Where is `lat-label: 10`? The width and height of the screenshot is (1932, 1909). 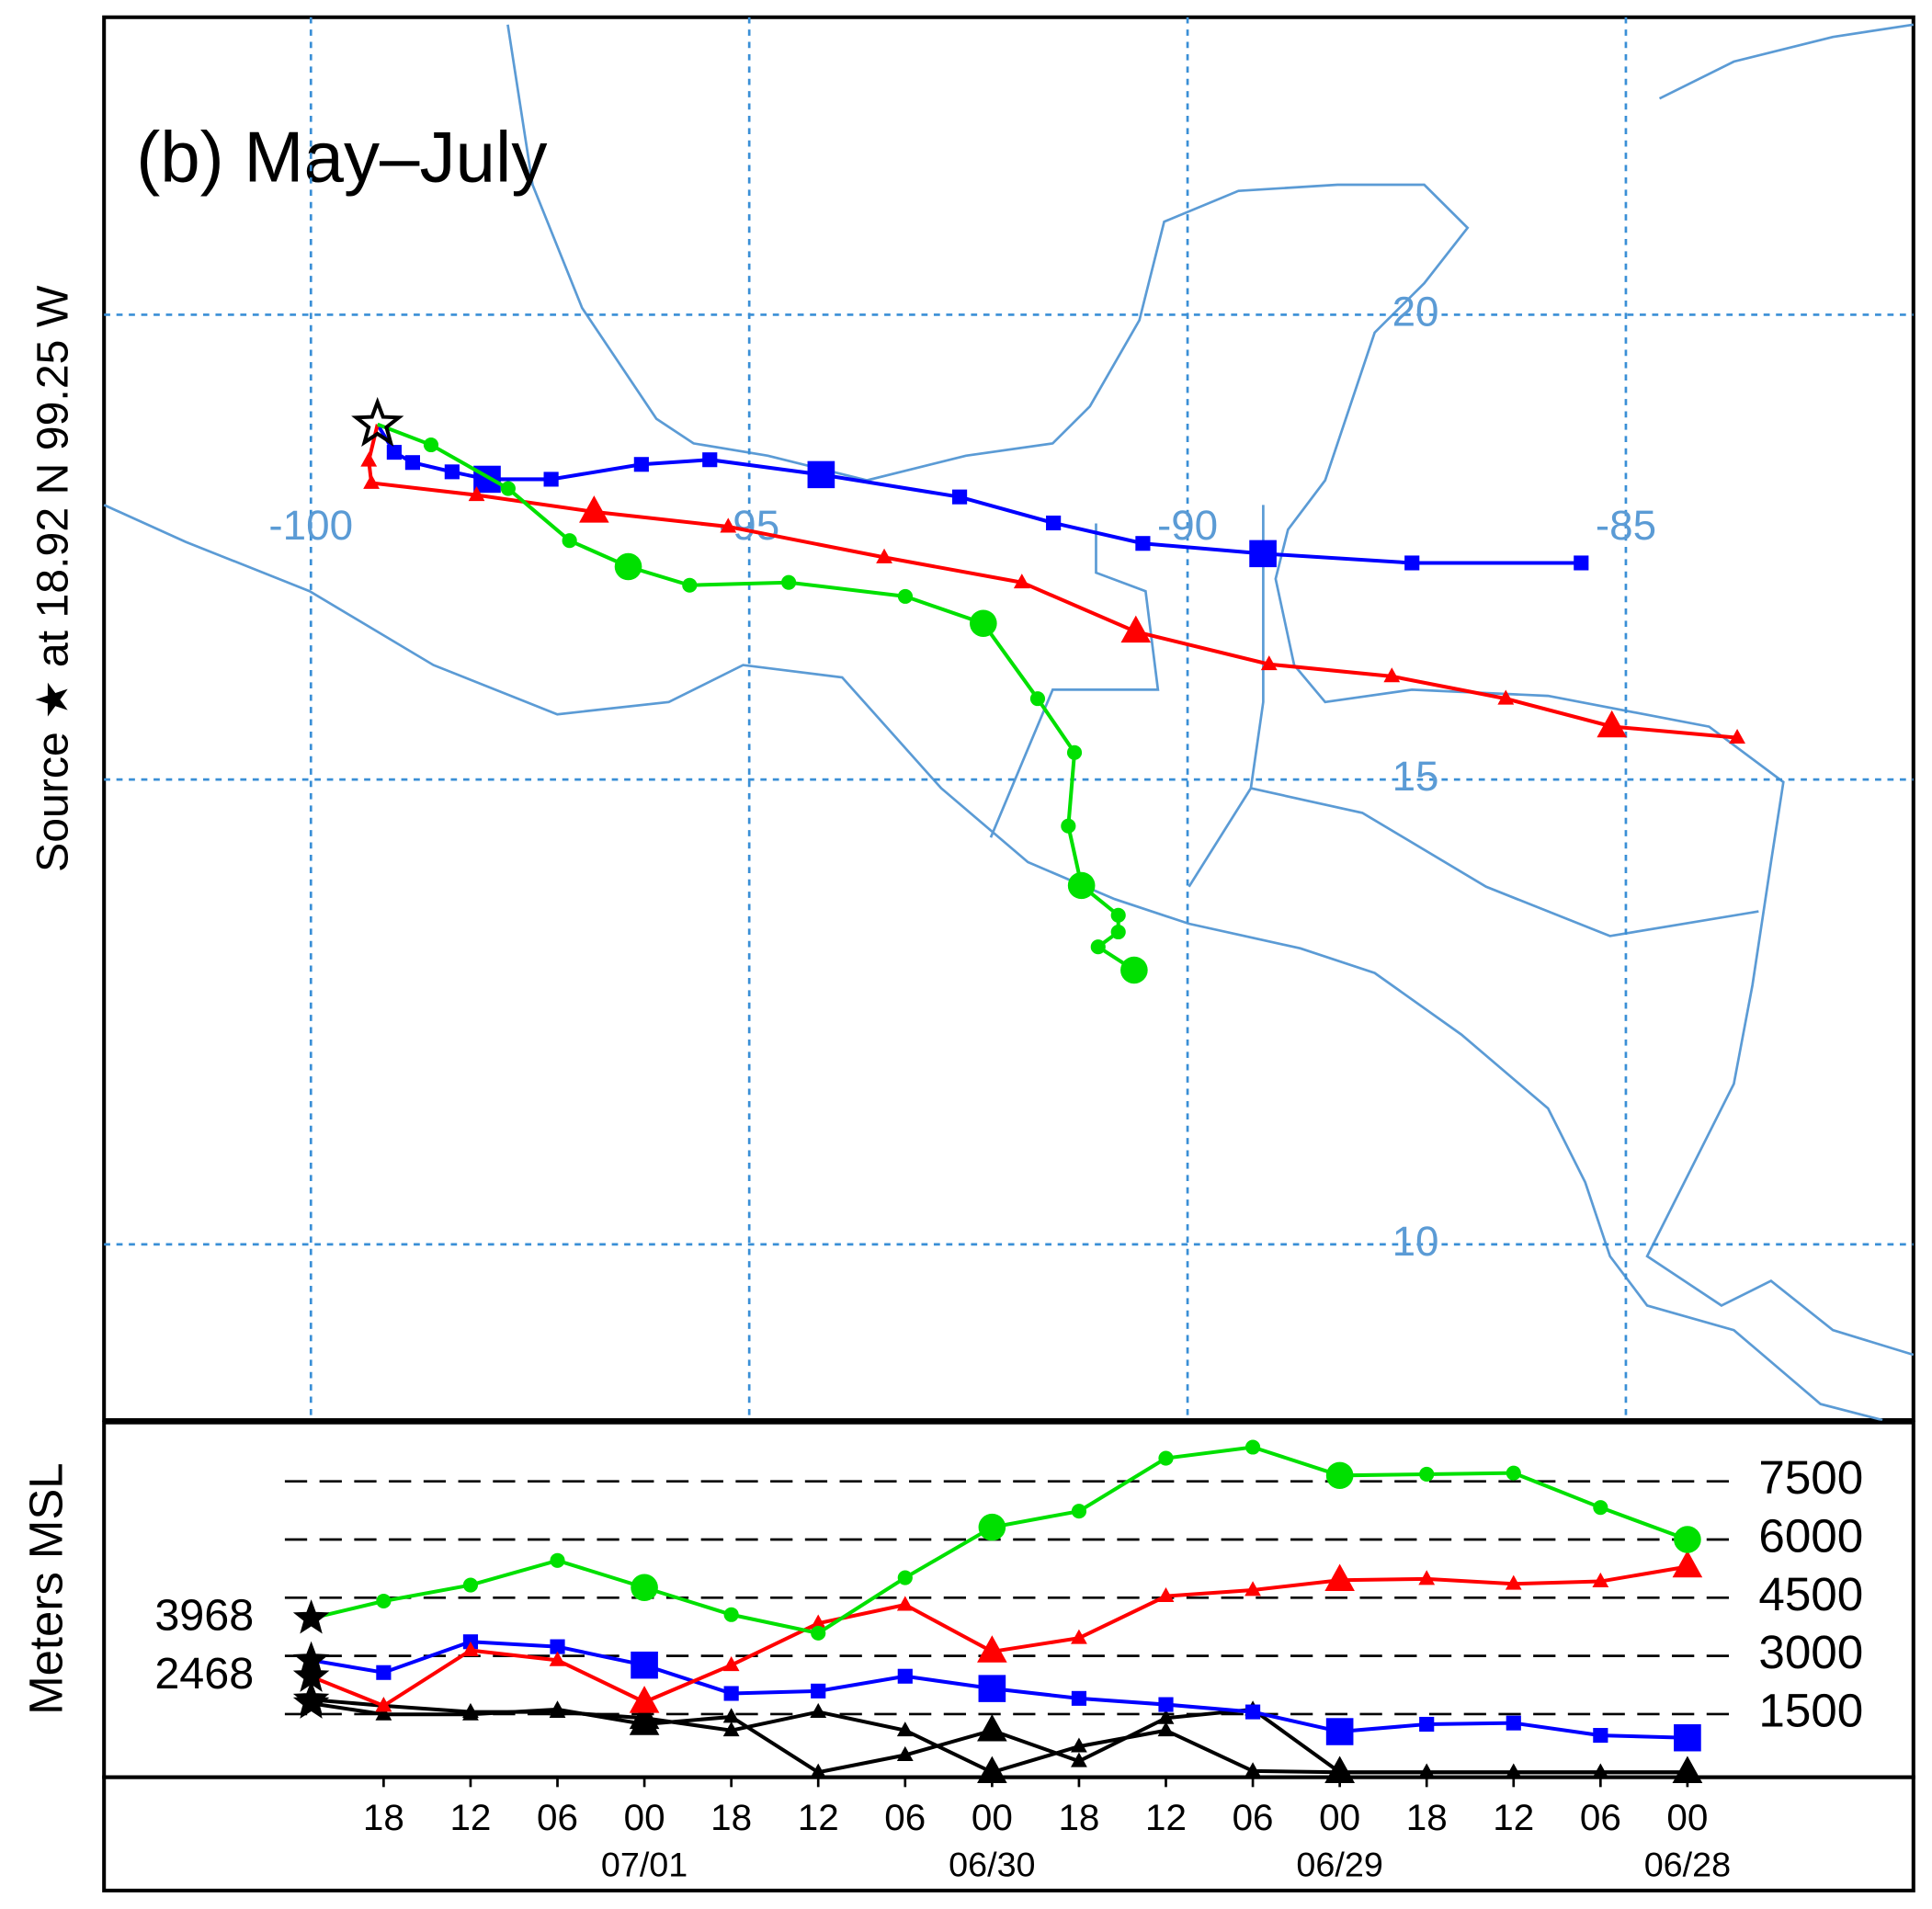 lat-label: 10 is located at coordinates (1416, 1242).